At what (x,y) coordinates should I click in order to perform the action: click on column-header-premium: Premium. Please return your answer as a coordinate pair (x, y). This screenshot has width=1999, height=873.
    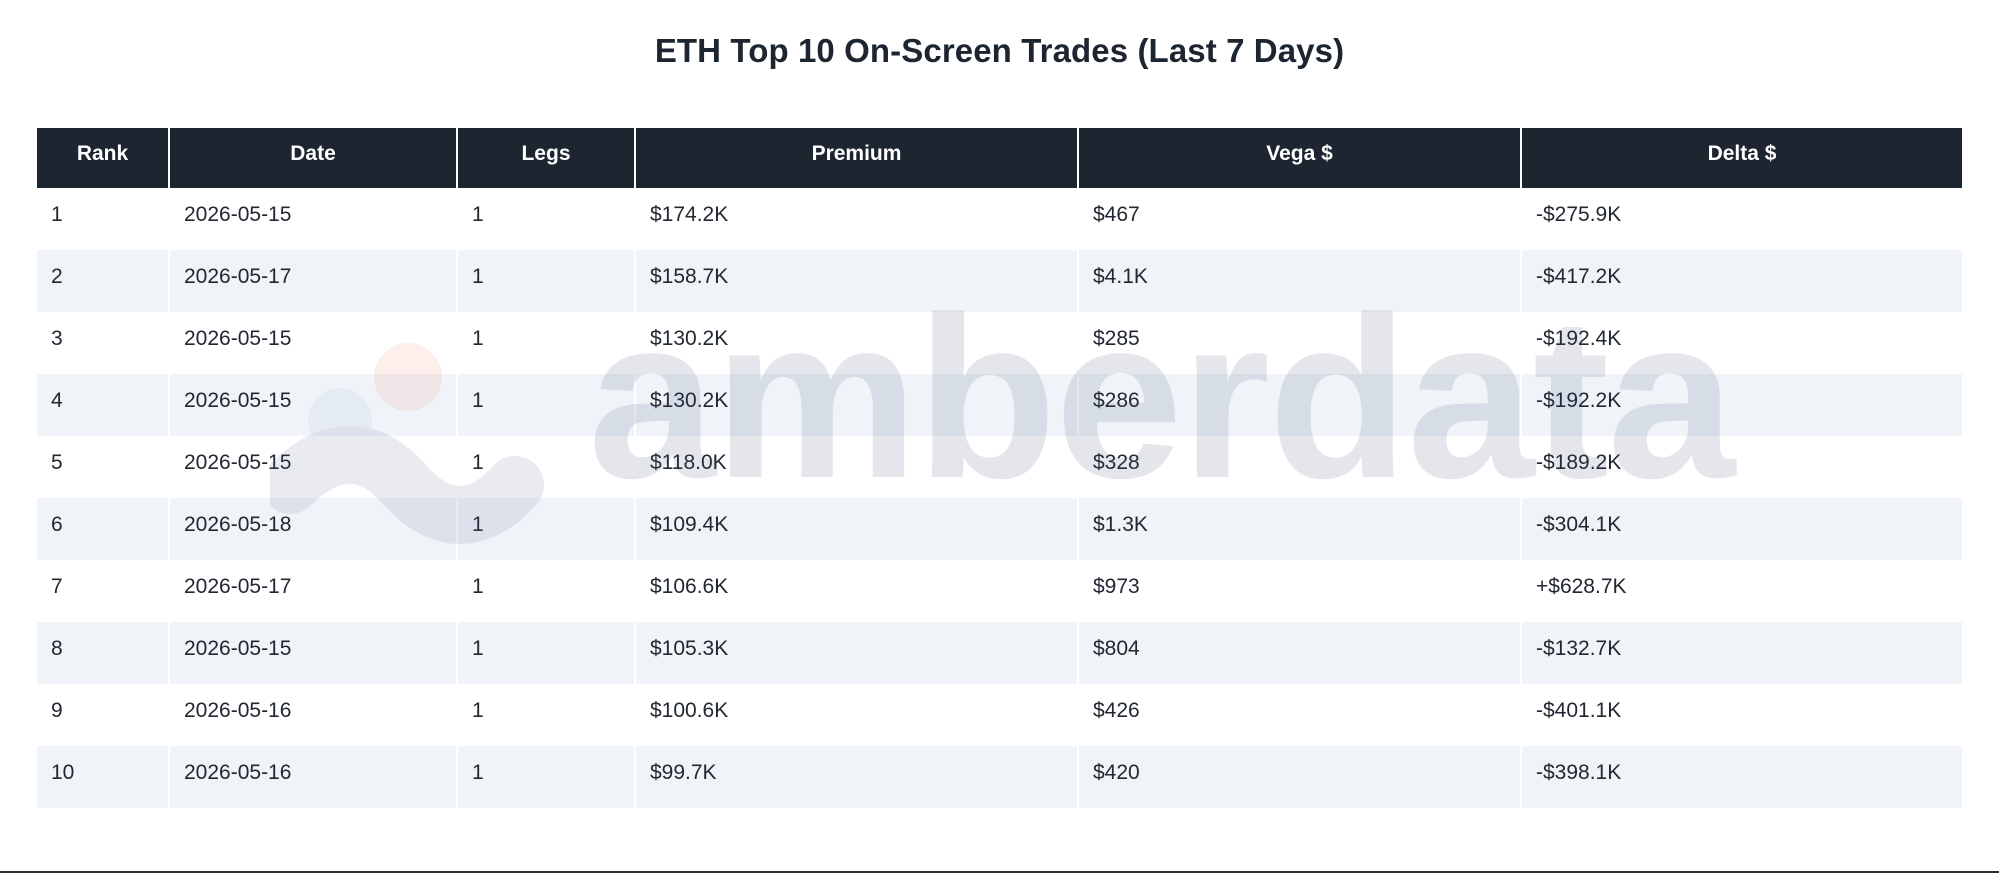
    Looking at the image, I should click on (857, 158).